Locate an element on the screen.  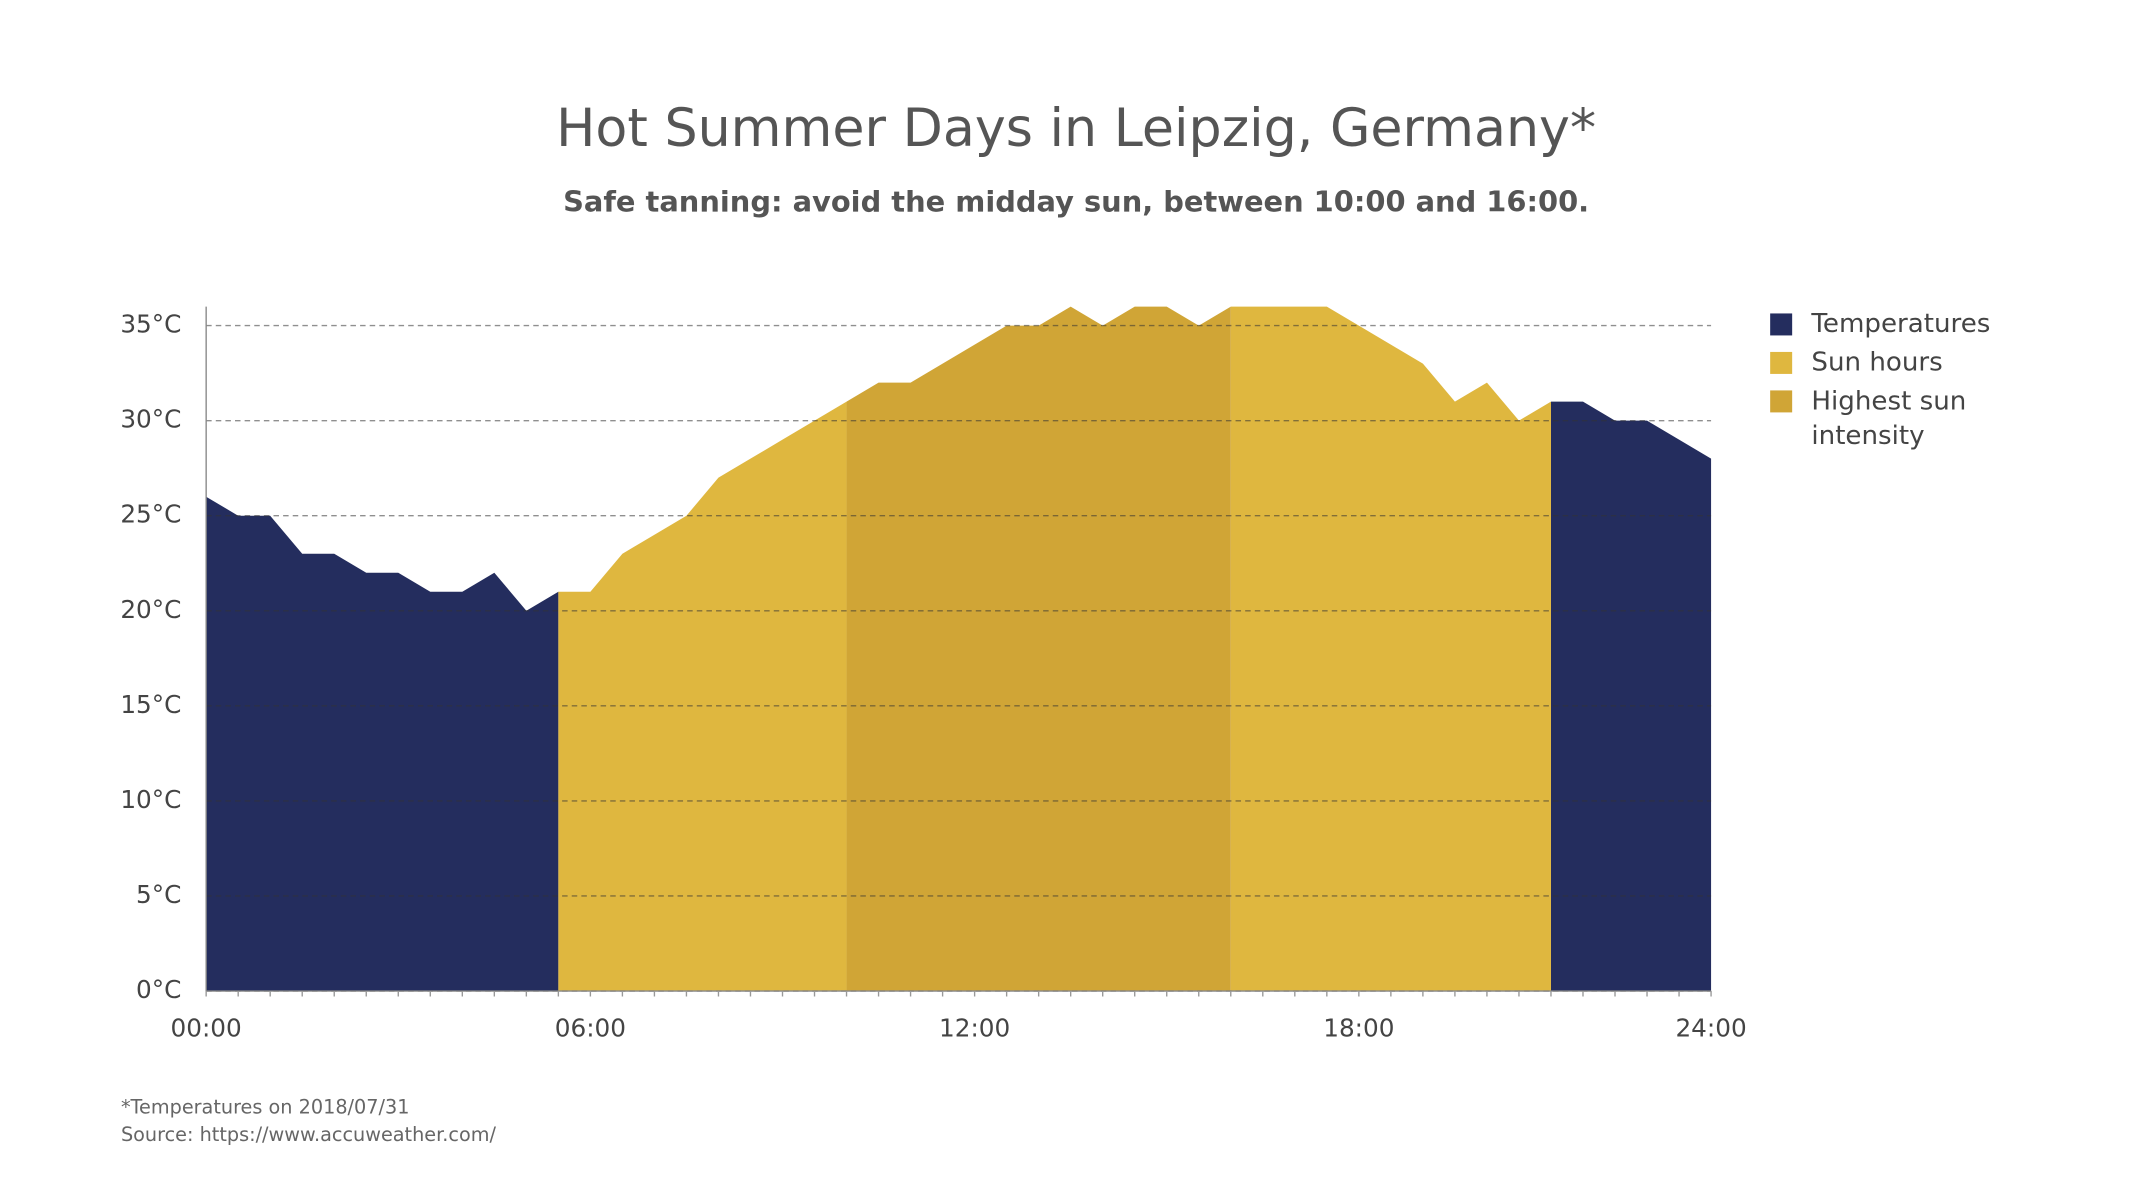
area is located at coordinates (1038, 649).